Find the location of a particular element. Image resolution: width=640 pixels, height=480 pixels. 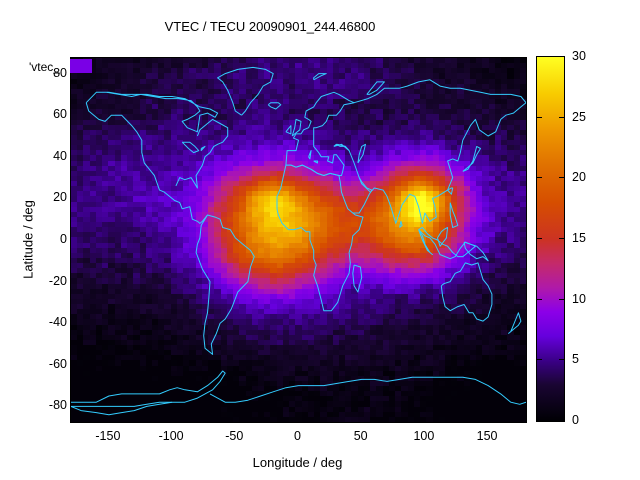

y-axis-ticks: 80 60 40 20 0 -20 -40 -60 -80 is located at coordinates (33, 240).